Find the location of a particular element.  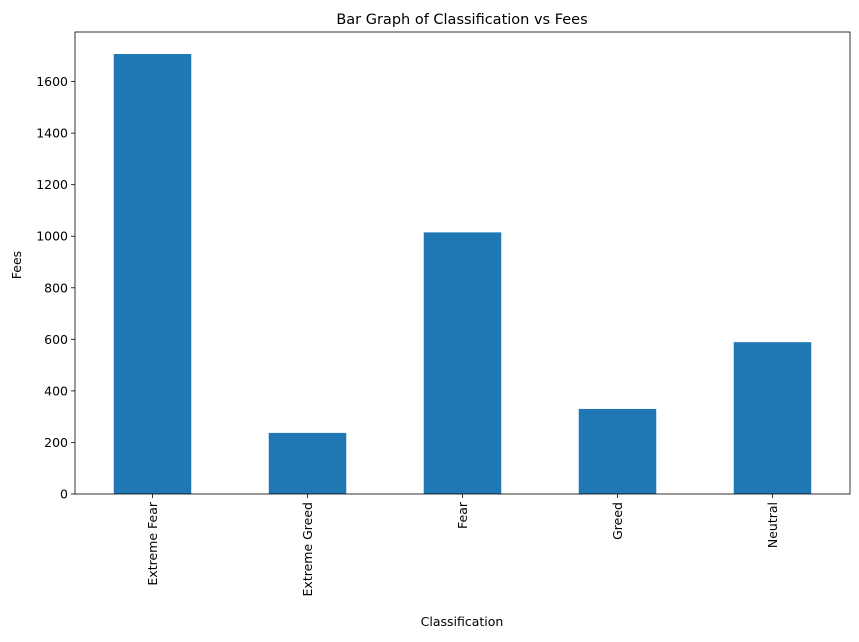

chart-title: Bar Graph of Classification vs Fees is located at coordinates (461, 20).